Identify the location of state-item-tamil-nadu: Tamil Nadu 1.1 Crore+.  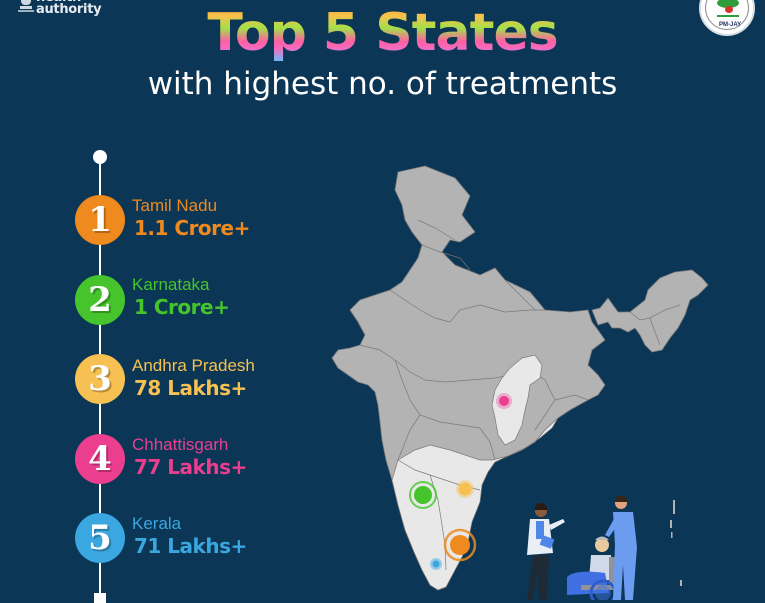
(191, 218).